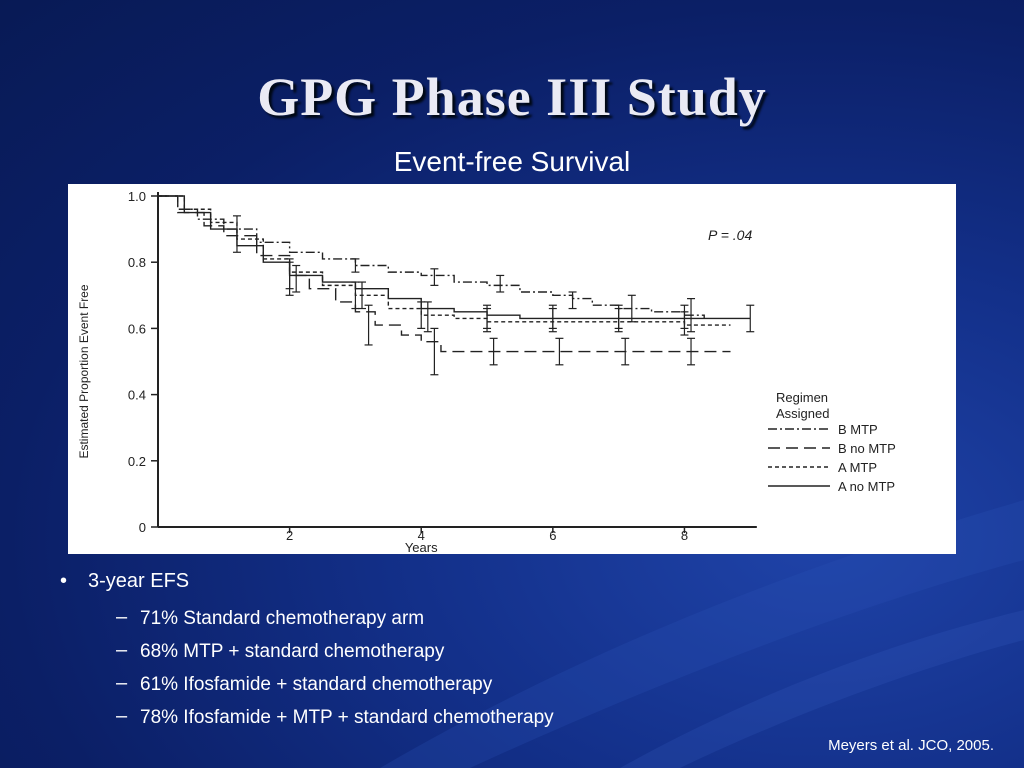 Image resolution: width=1024 pixels, height=768 pixels. I want to click on sub-bullet-text: 71% Standard chemotherapy arm, so click(282, 618).